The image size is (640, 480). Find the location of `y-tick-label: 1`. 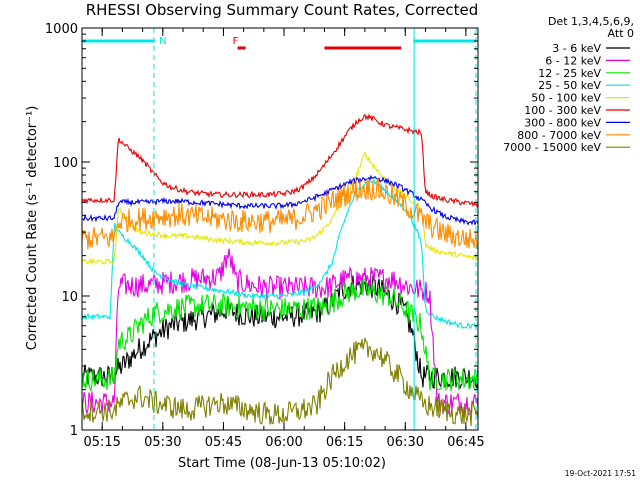

y-tick-label: 1 is located at coordinates (74, 431).